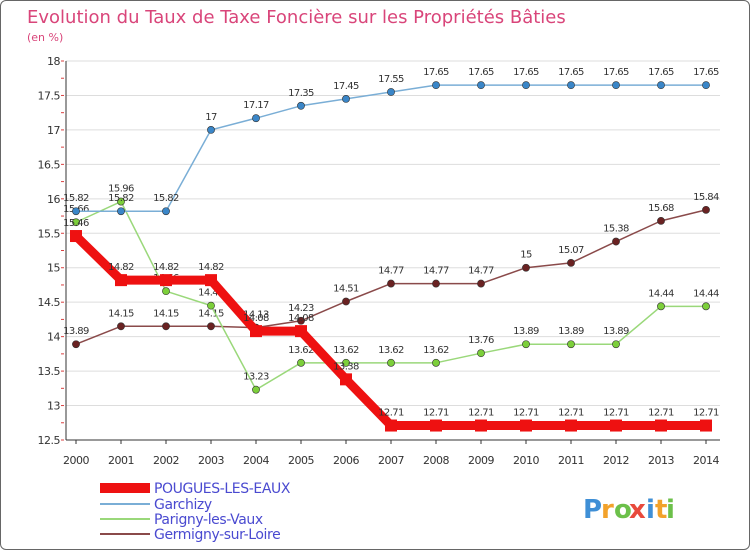 This screenshot has height=550, width=750. What do you see at coordinates (481, 460) in the screenshot?
I see `x-tick-label: 2009` at bounding box center [481, 460].